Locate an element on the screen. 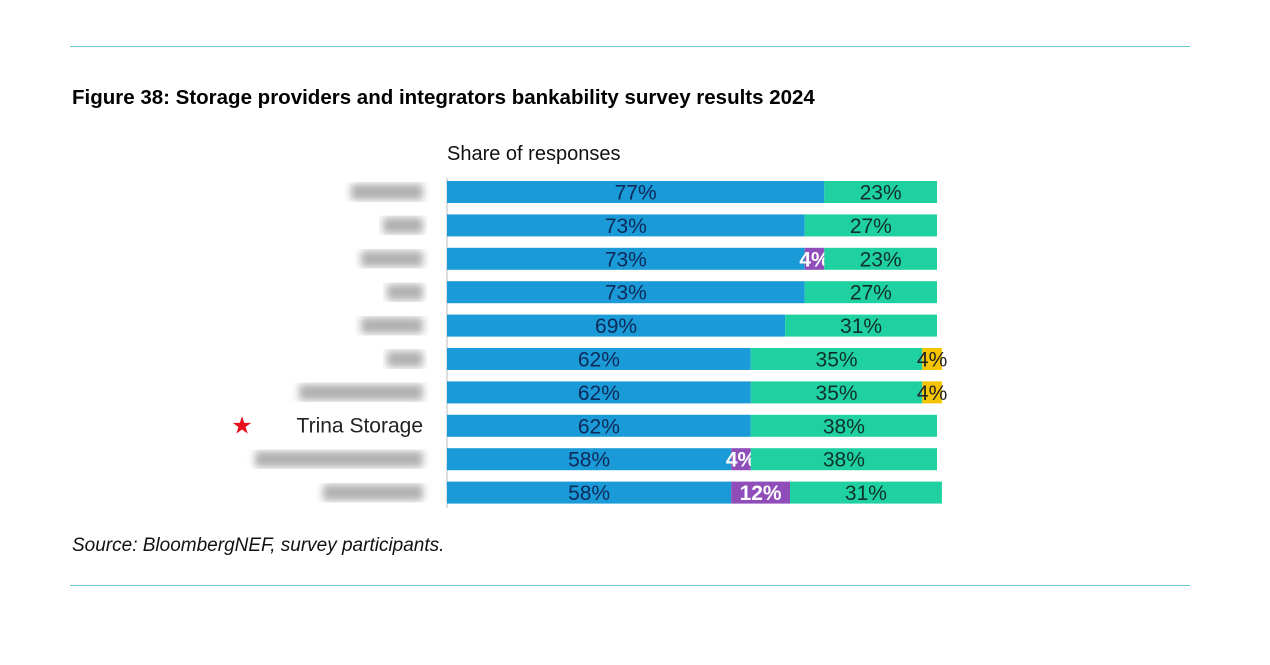 The width and height of the screenshot is (1270, 665). chart-subtitle: Share of responses is located at coordinates (534, 154).